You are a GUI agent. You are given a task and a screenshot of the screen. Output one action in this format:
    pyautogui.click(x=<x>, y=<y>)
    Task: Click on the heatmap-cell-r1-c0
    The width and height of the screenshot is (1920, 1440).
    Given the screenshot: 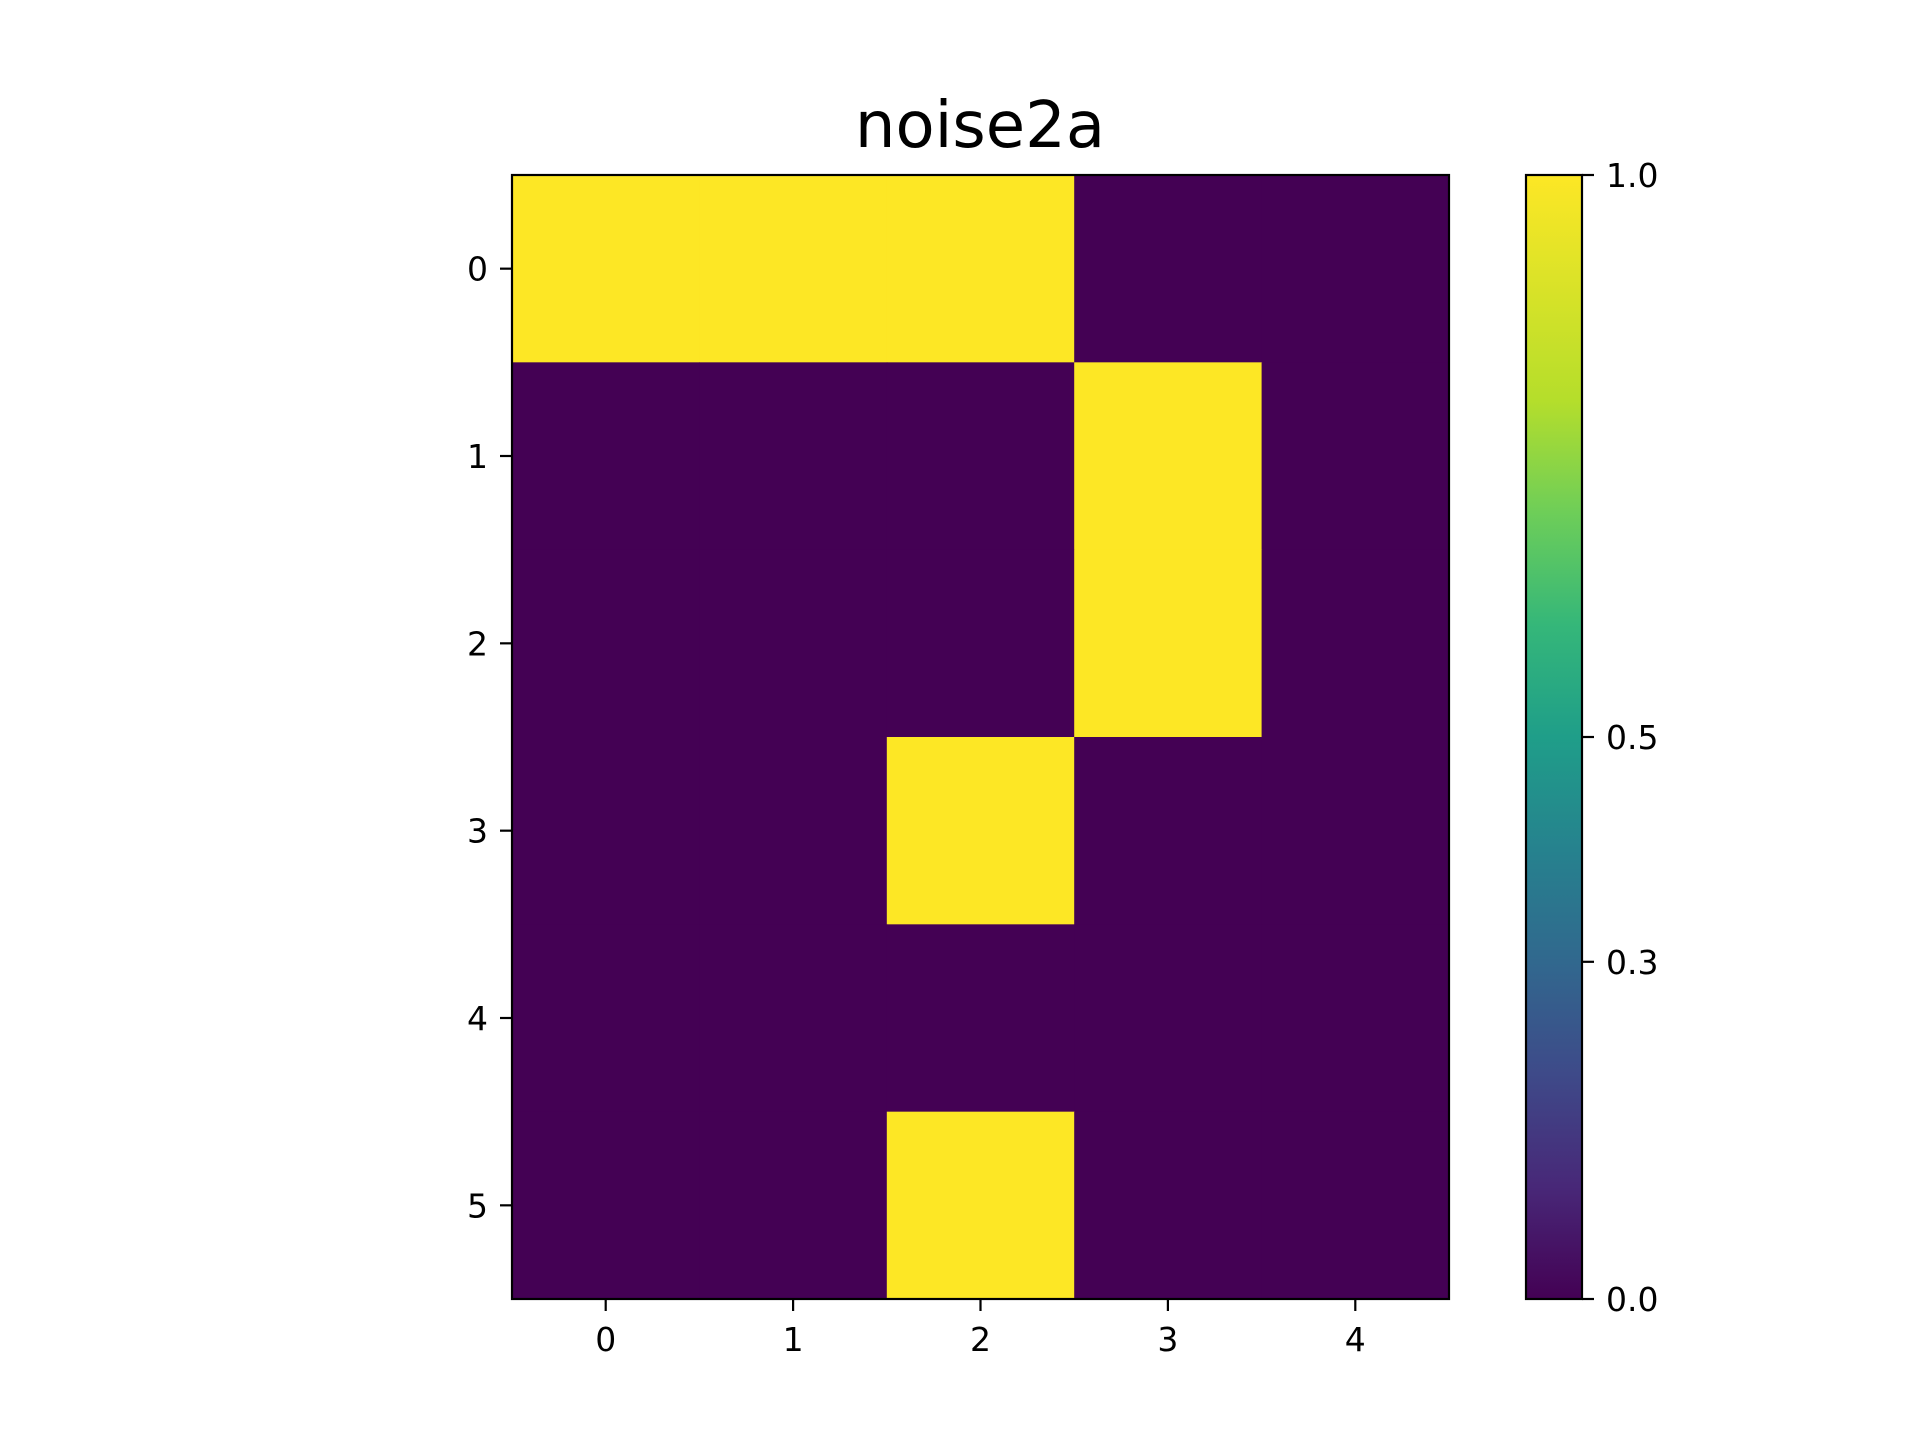 What is the action you would take?
    pyautogui.click(x=606, y=456)
    